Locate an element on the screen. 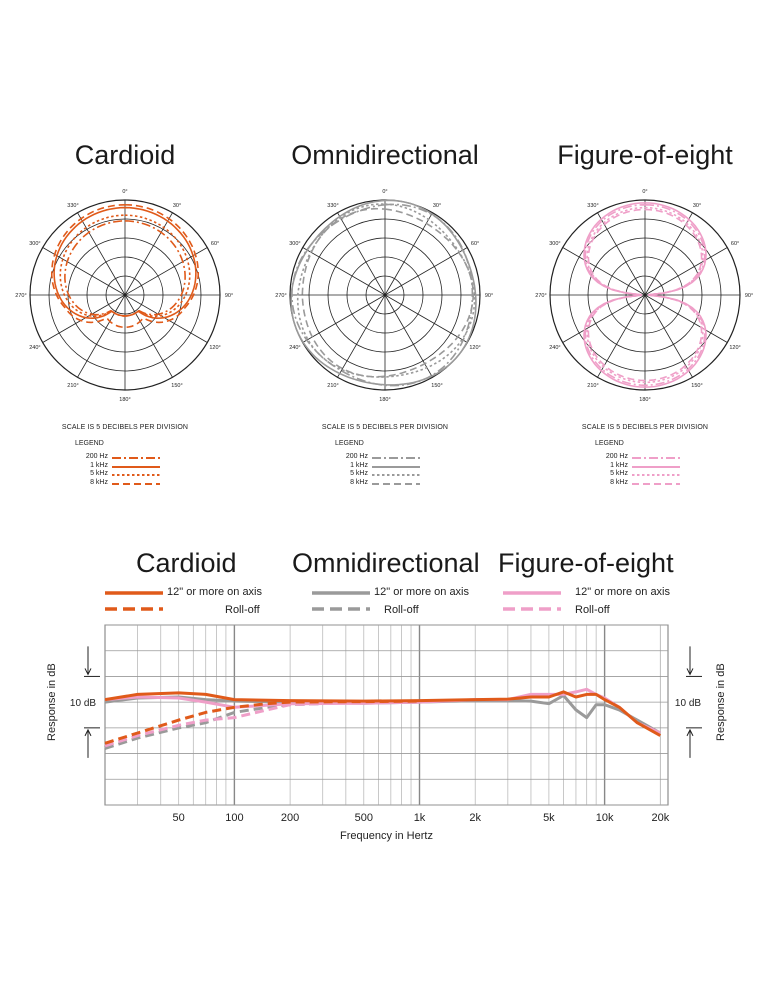 The width and height of the screenshot is (771, 1000). x-tick-label: 1k is located at coordinates (420, 818).